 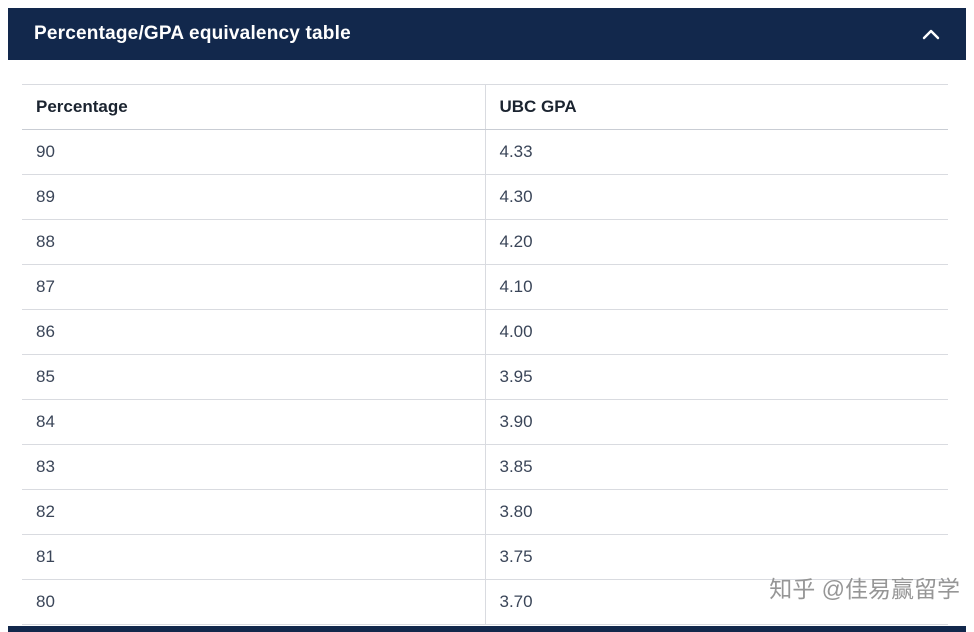 I want to click on percentage-cell: 86, so click(x=254, y=332).